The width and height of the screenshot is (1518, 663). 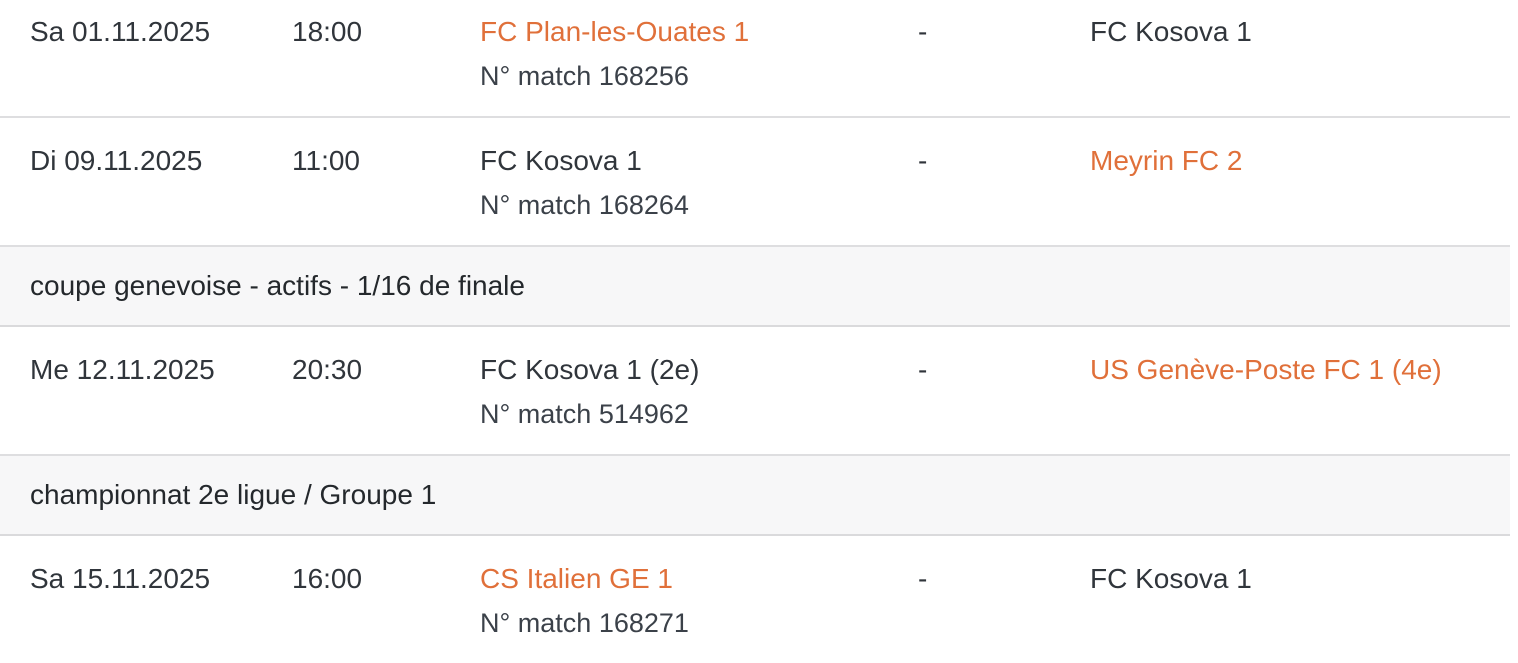 I want to click on match-date: Me 12.11.2025, so click(x=122, y=369).